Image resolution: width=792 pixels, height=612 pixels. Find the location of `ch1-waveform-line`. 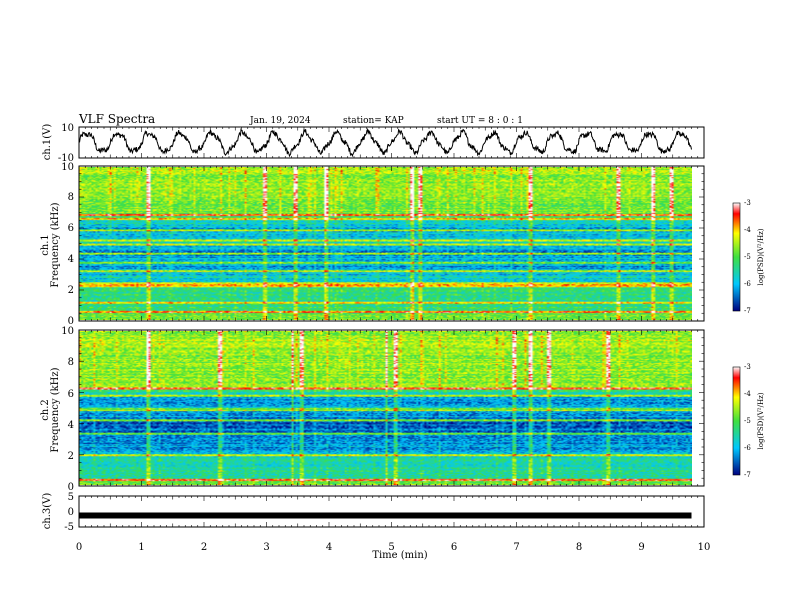

ch1-waveform-line is located at coordinates (385, 142).